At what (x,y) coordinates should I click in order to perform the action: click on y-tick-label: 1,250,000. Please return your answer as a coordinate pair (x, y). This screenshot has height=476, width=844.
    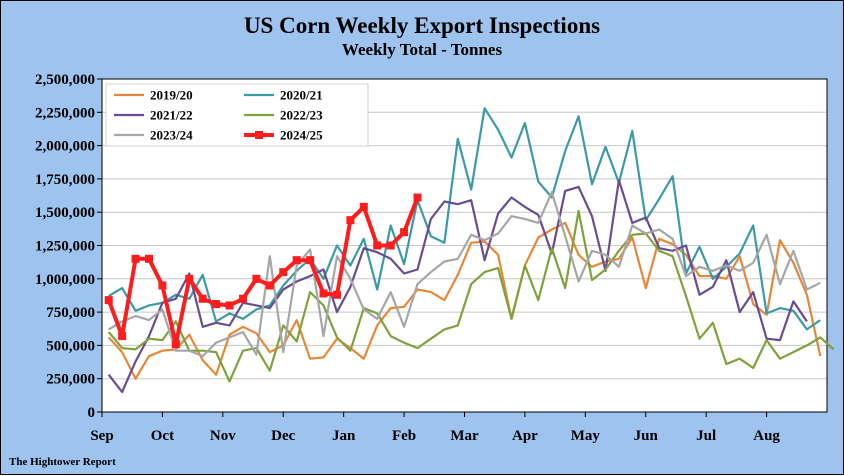
    Looking at the image, I should click on (65, 247).